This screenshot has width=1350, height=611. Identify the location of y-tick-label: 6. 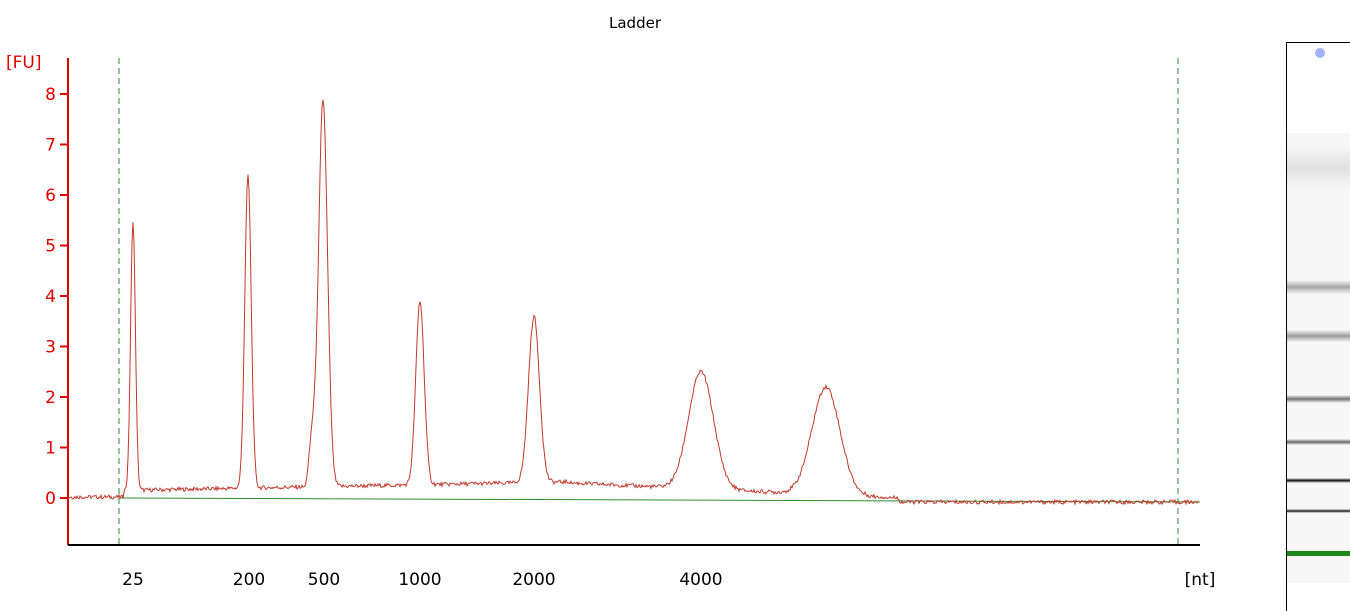
(50, 196).